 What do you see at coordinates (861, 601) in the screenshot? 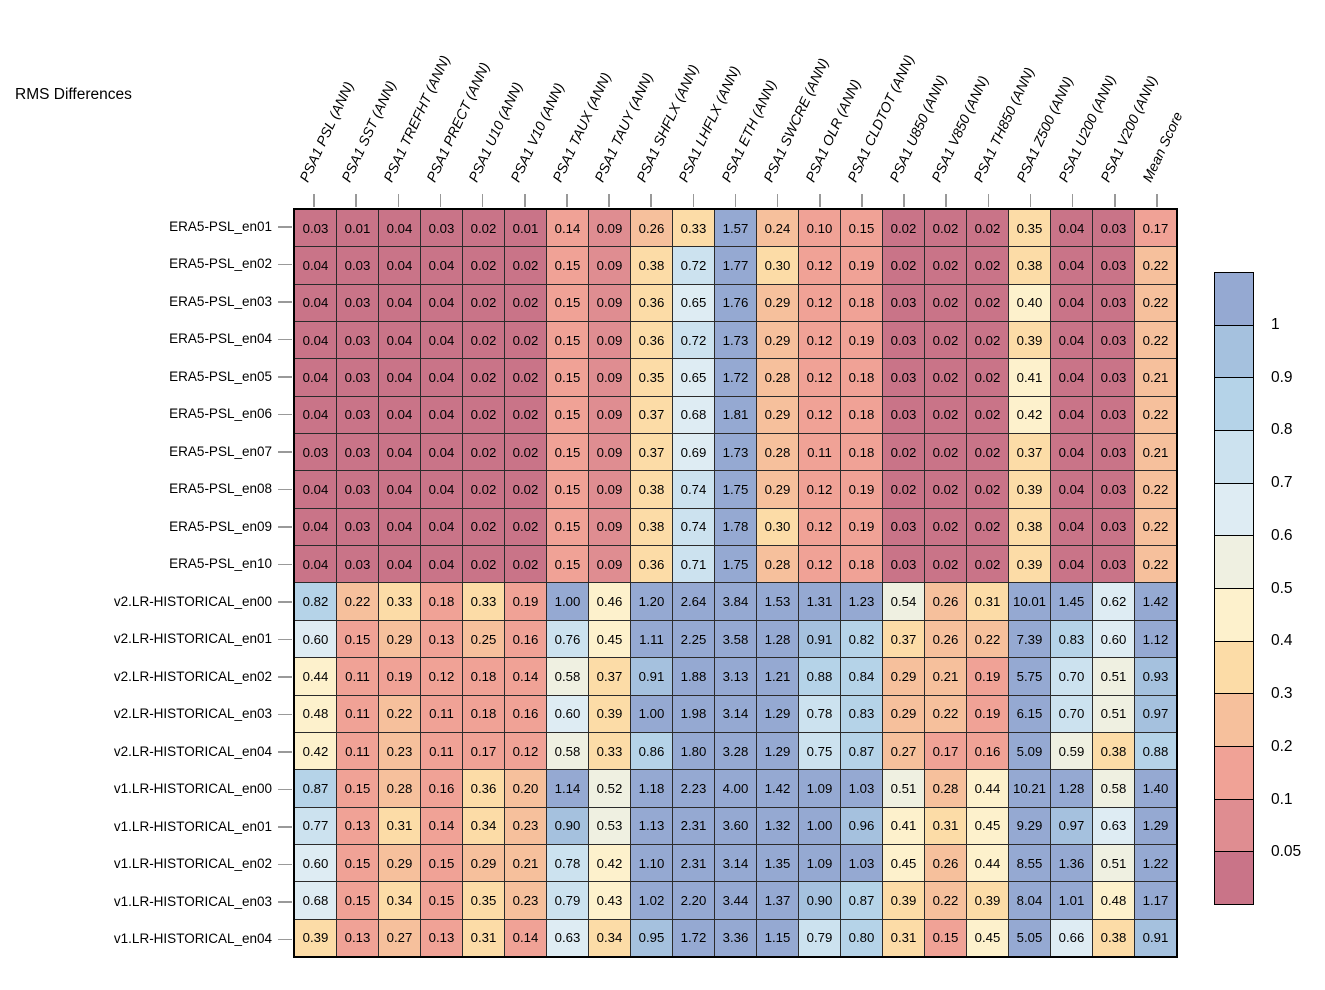
I see `heatmap-cell: 1.23` at bounding box center [861, 601].